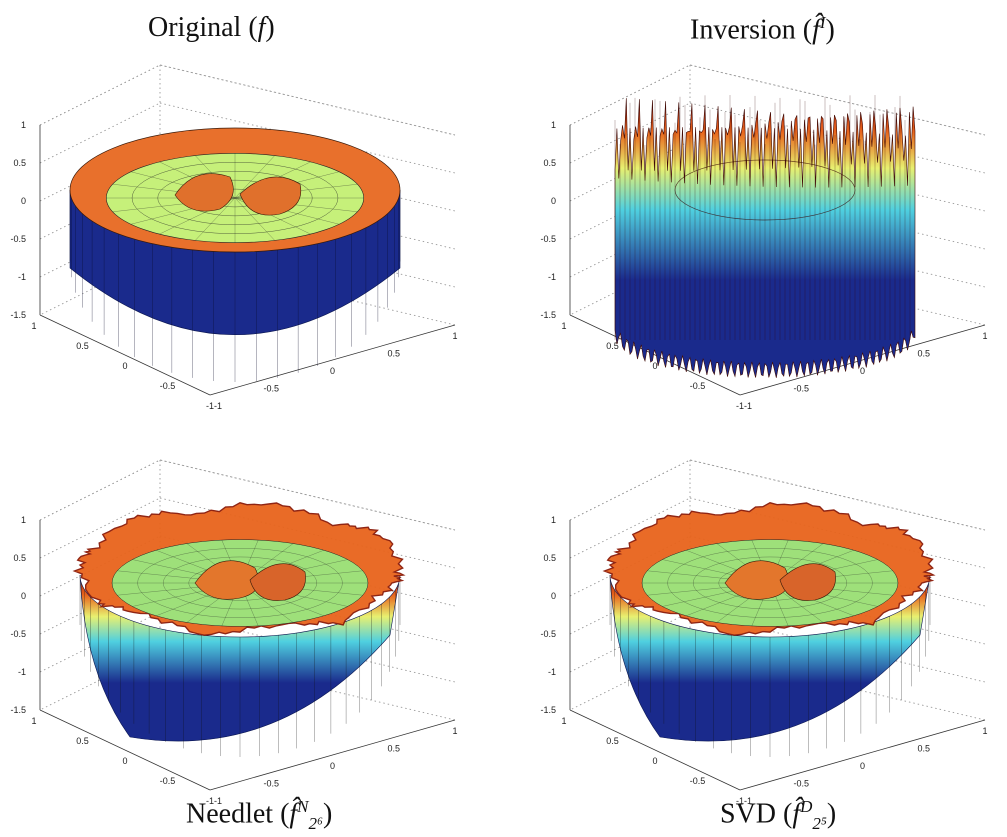 This screenshot has width=1007, height=837. I want to click on caption-original: Original (f), so click(211, 27).